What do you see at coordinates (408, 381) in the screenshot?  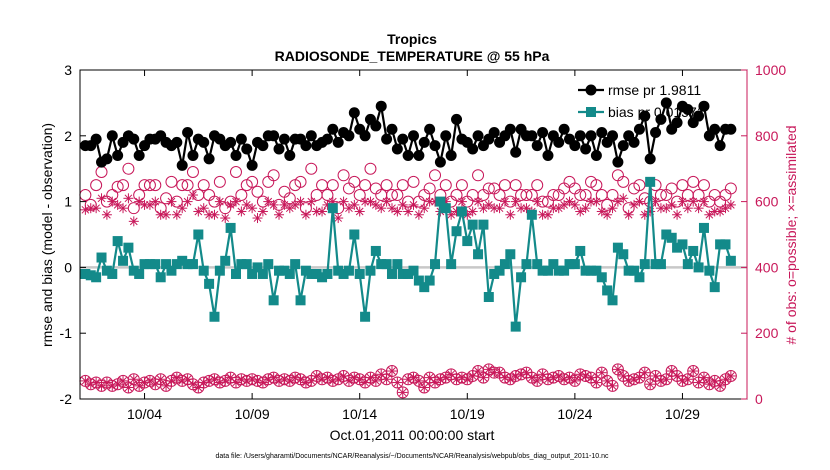 I see `obs_assimilated_low-series` at bounding box center [408, 381].